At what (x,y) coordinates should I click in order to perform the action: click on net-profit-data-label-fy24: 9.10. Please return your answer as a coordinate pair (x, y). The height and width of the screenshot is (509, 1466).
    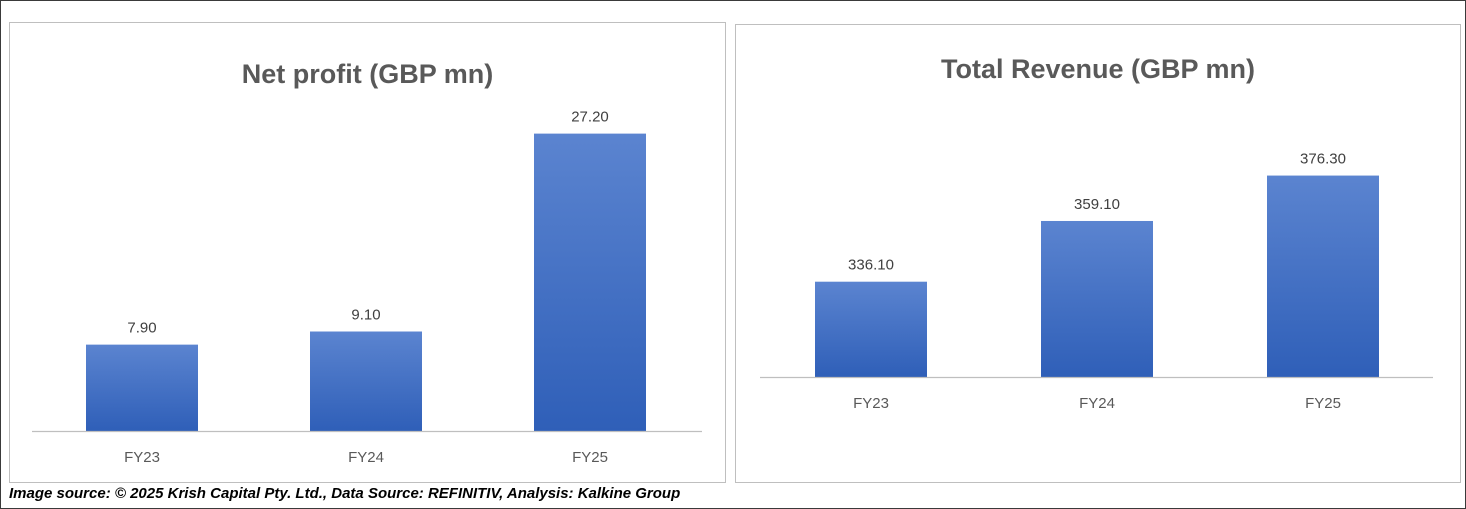
    Looking at the image, I should click on (365, 315).